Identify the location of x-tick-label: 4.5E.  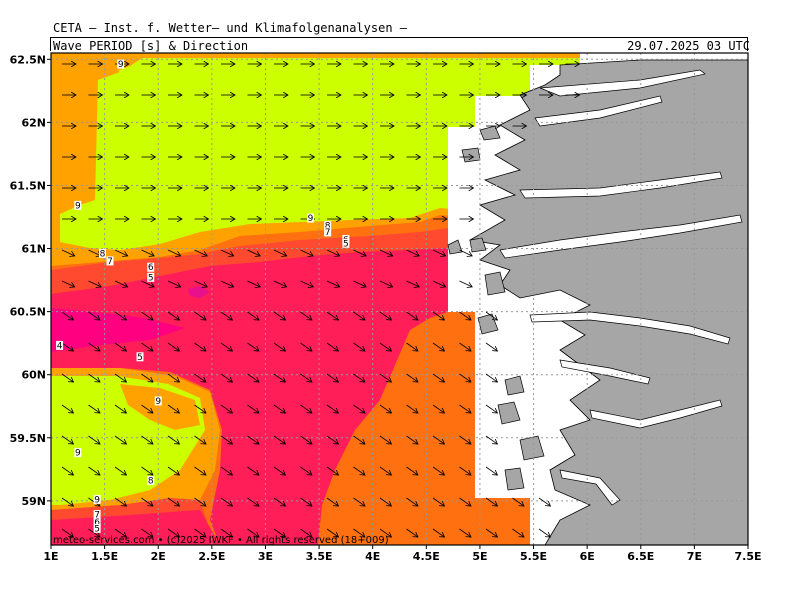
(426, 556).